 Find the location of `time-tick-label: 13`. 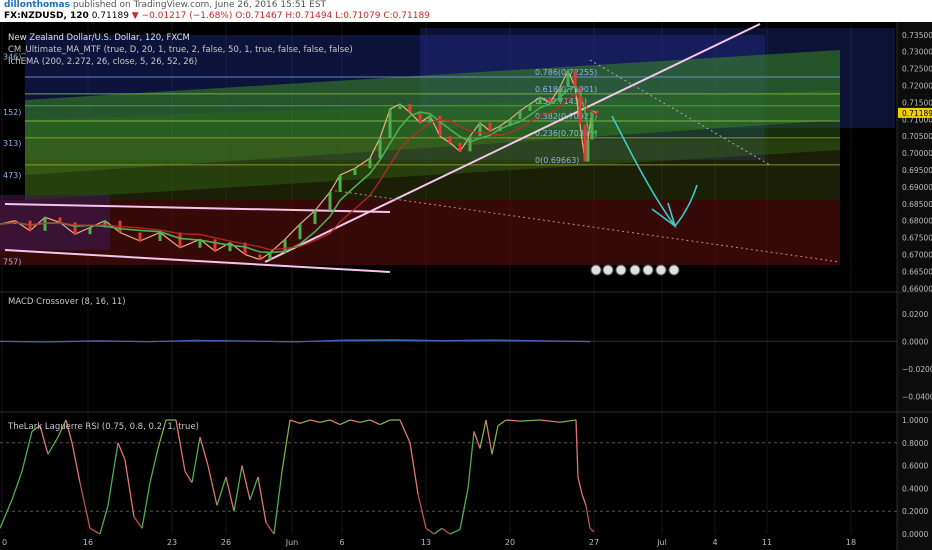

time-tick-label: 13 is located at coordinates (426, 542).